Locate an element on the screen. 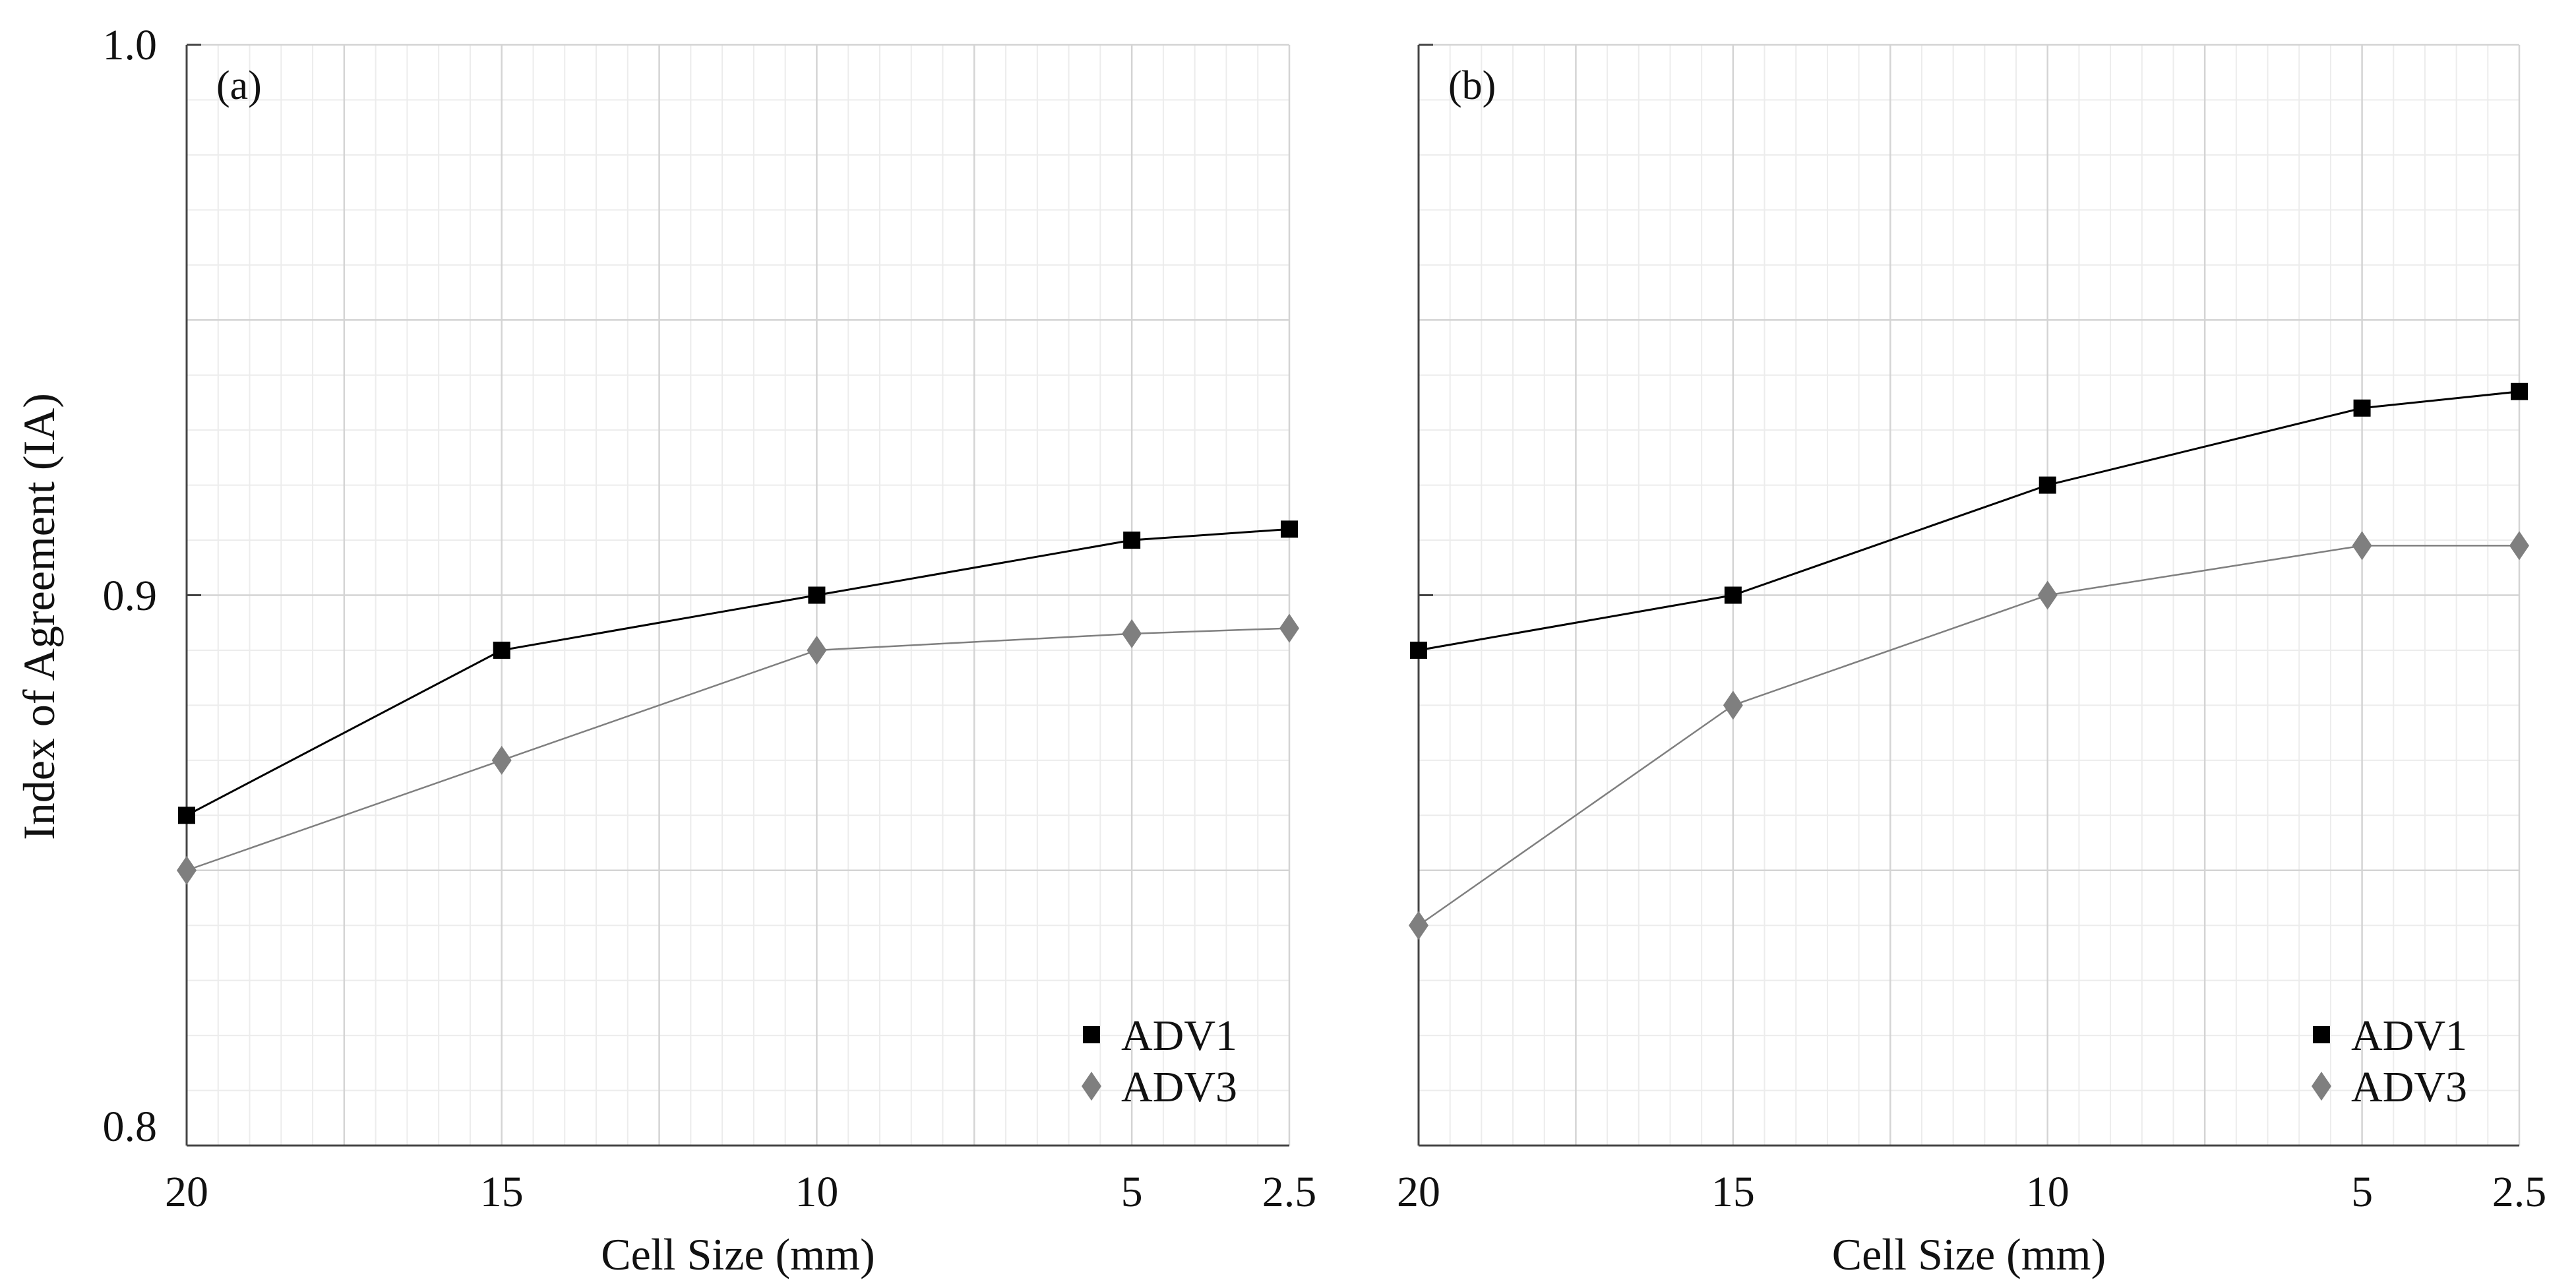 This screenshot has height=1286, width=2576. y-tick-label: 0.9 is located at coordinates (130, 596).